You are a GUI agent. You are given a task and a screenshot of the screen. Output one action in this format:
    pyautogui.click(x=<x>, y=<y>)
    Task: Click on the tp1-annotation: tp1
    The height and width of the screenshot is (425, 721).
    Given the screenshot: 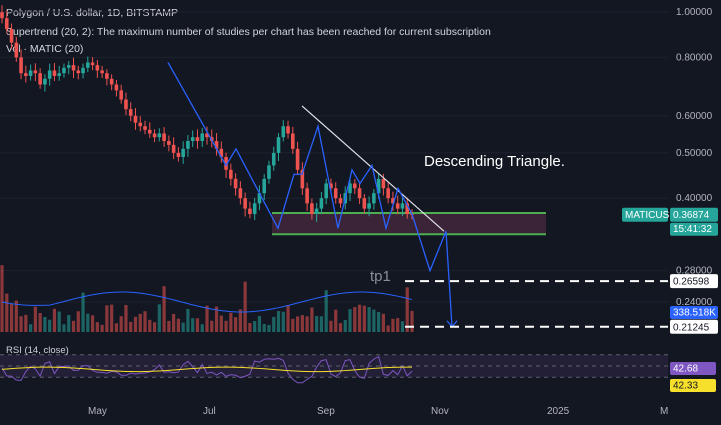 What is the action you would take?
    pyautogui.click(x=380, y=276)
    